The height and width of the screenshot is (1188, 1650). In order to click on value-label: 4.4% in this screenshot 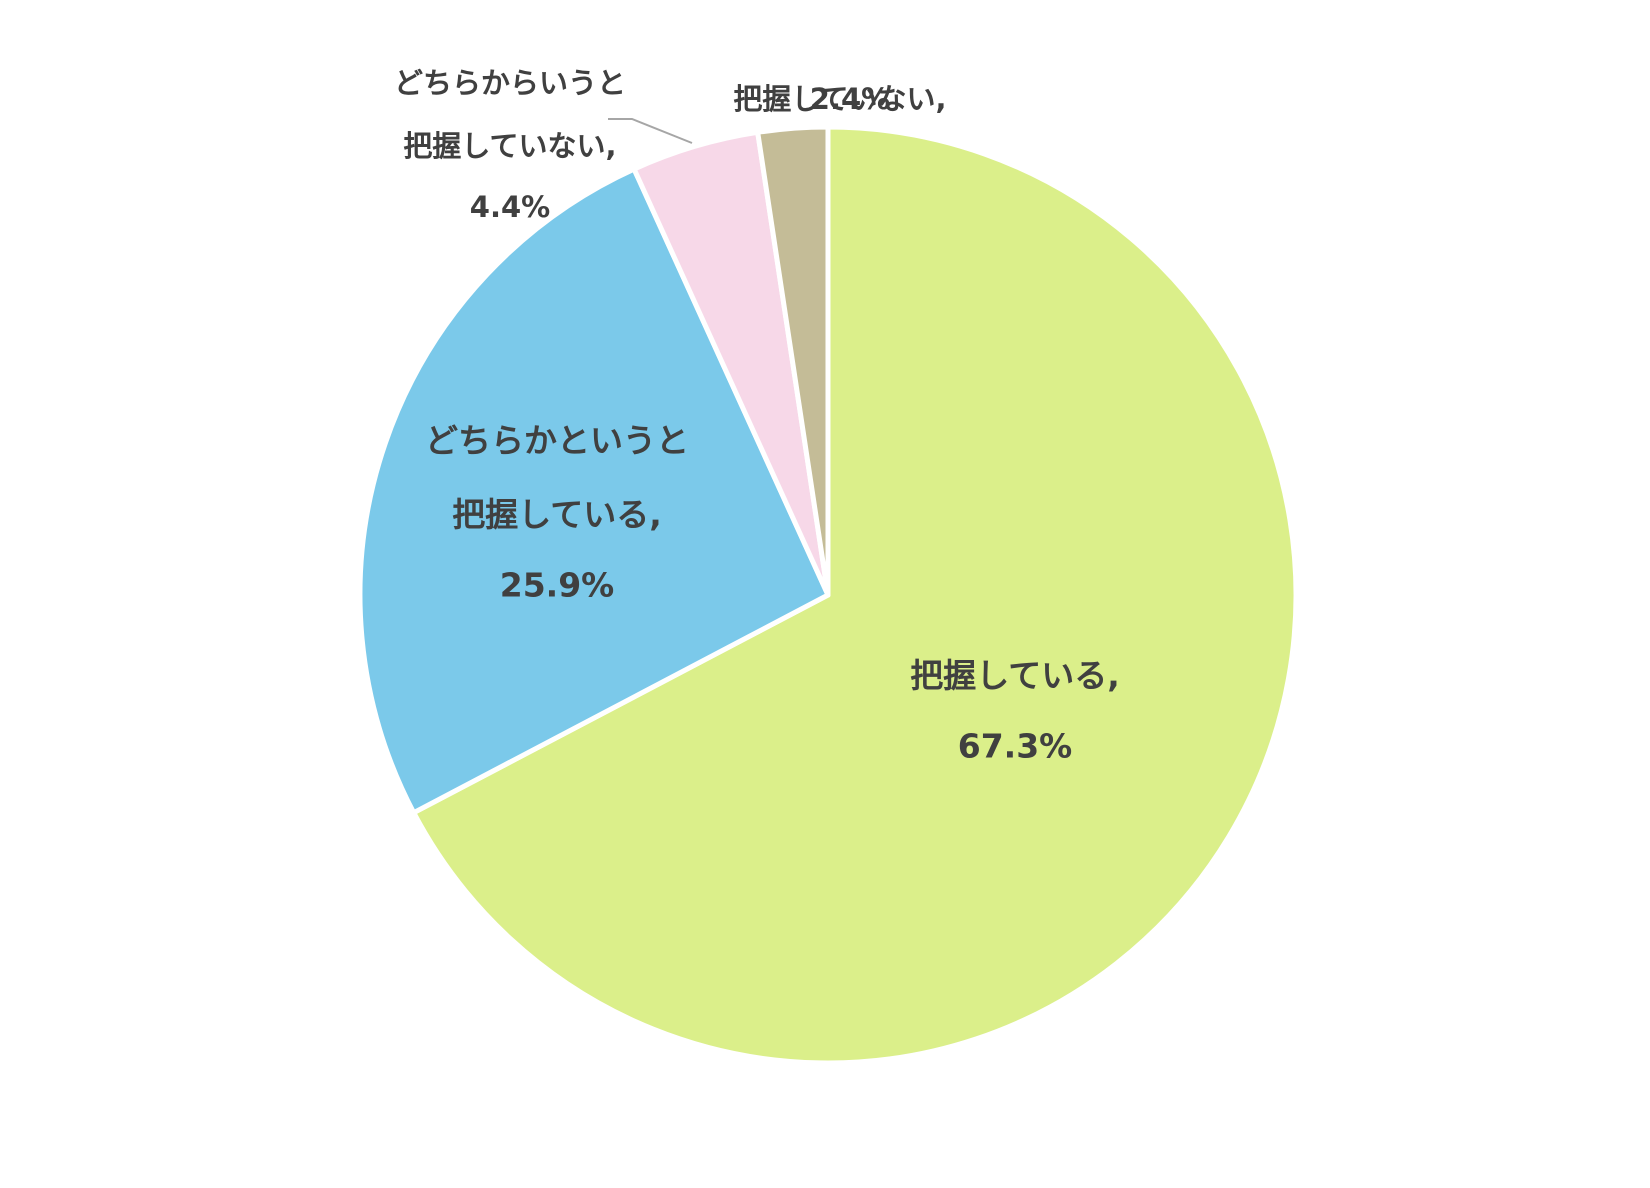, I will do `click(510, 207)`.